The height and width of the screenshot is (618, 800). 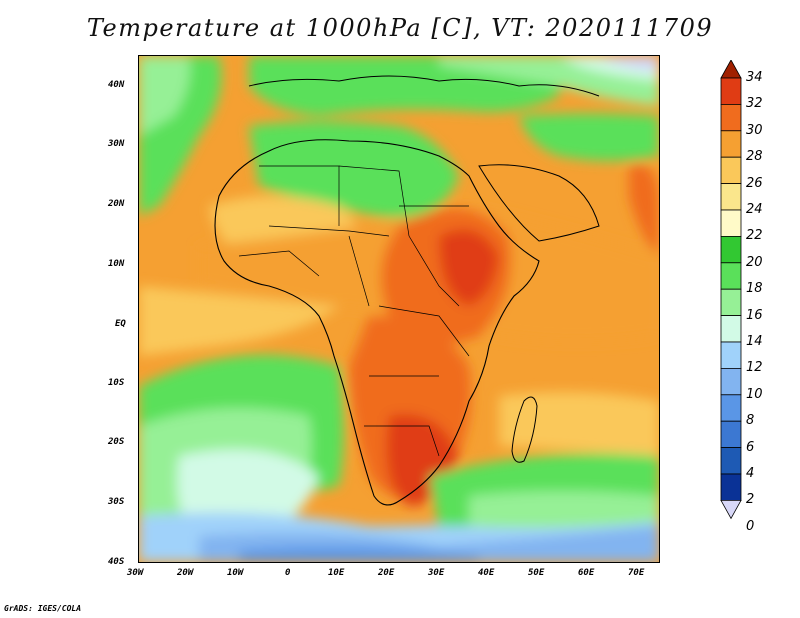 I want to click on colorbar-label: 24, so click(x=754, y=209).